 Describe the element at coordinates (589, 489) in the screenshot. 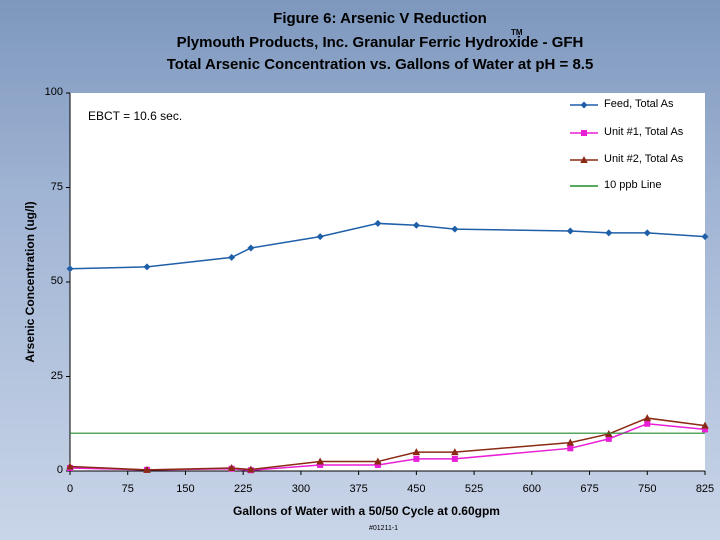

I see `x-tick-label: 675` at that location.